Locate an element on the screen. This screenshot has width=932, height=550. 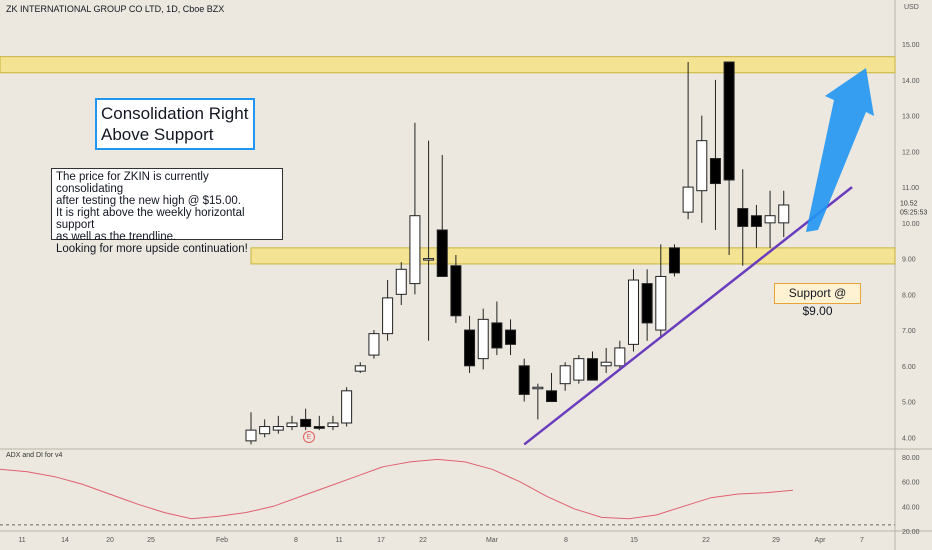
consolidation-title-text: Consolidation Right Above Support is located at coordinates (175, 124).